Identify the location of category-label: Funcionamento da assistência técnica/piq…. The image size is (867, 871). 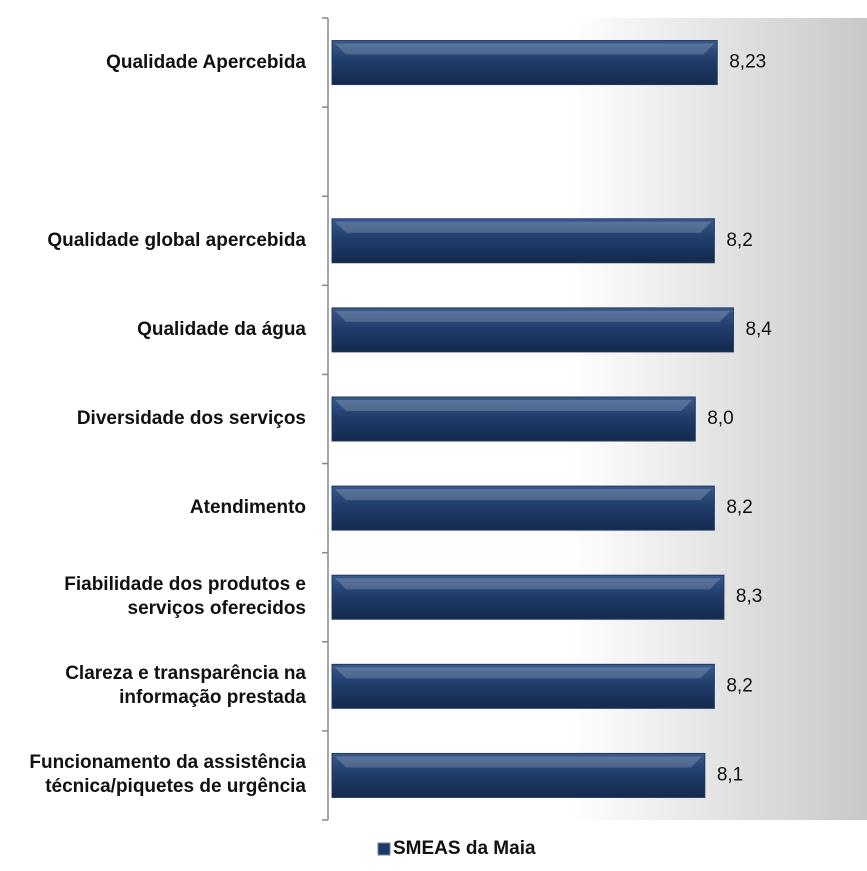
(167, 775).